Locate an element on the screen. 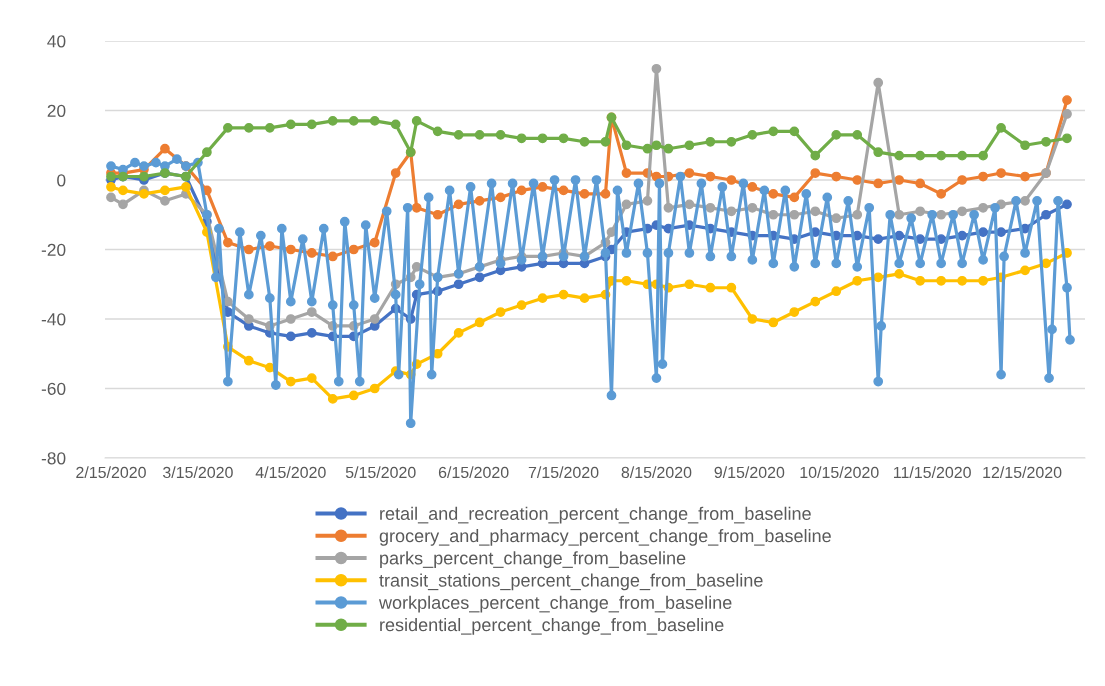 The height and width of the screenshot is (686, 1105). x-tick-label: 11/15/2020 is located at coordinates (932, 472).